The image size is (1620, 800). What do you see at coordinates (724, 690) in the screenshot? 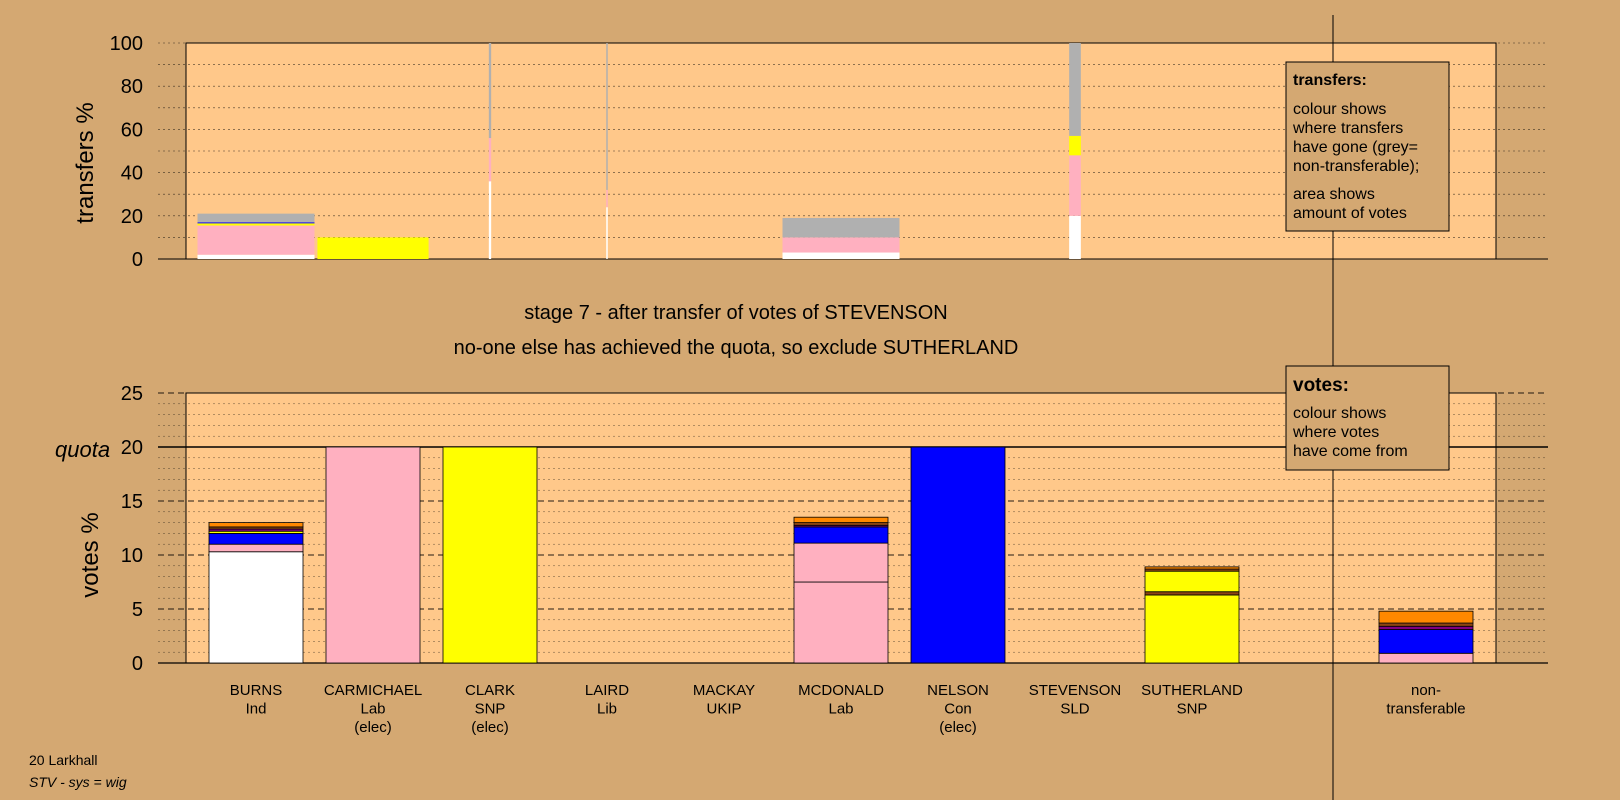
I see `candidate-name: MACKAY` at bounding box center [724, 690].